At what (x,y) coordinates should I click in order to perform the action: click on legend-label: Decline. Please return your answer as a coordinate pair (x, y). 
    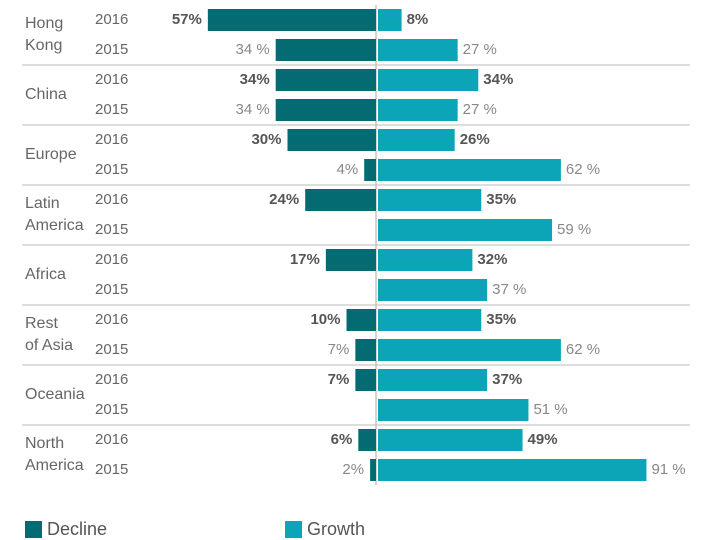
    Looking at the image, I should click on (77, 529).